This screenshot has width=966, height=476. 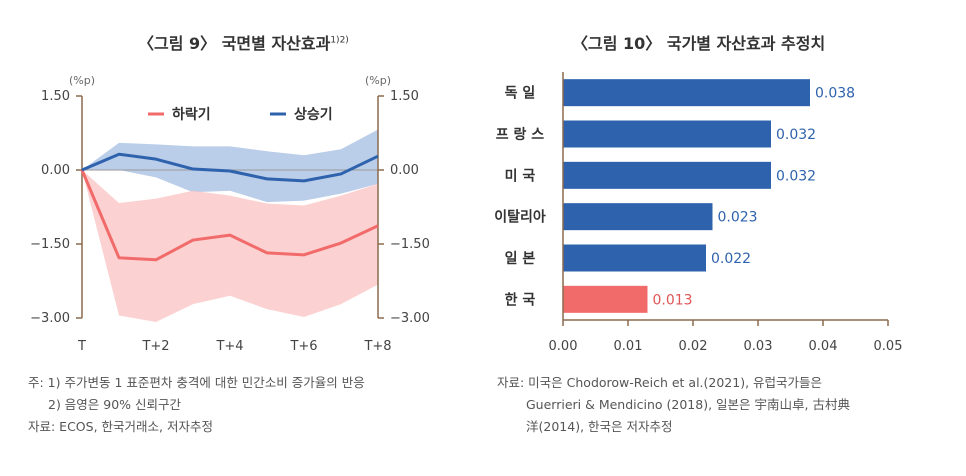 I want to click on x-tick-label: T+4, so click(x=229, y=346).